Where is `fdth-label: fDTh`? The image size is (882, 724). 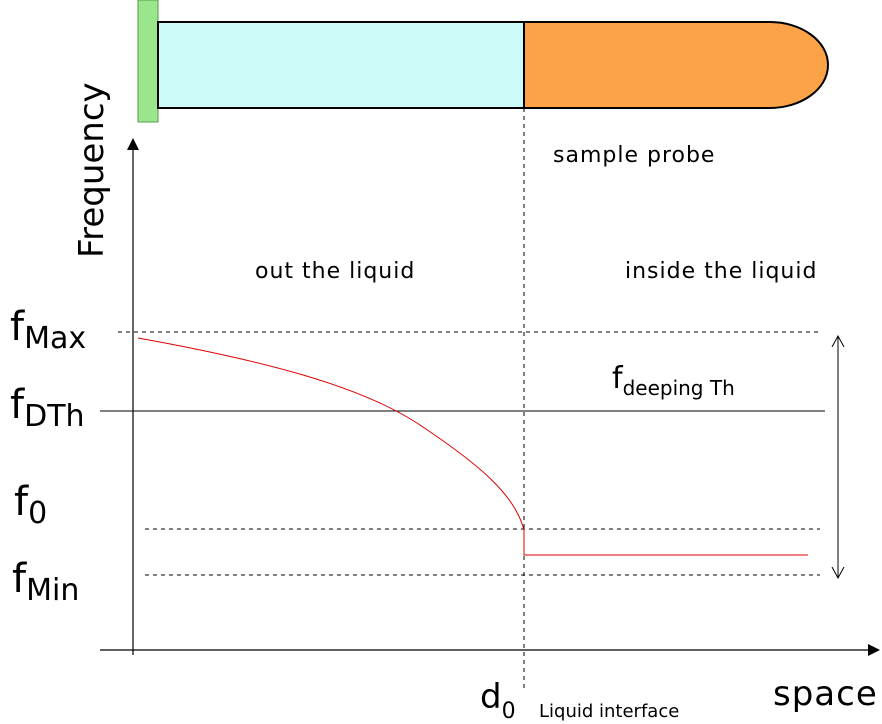
fdth-label: fDTh is located at coordinates (47, 408).